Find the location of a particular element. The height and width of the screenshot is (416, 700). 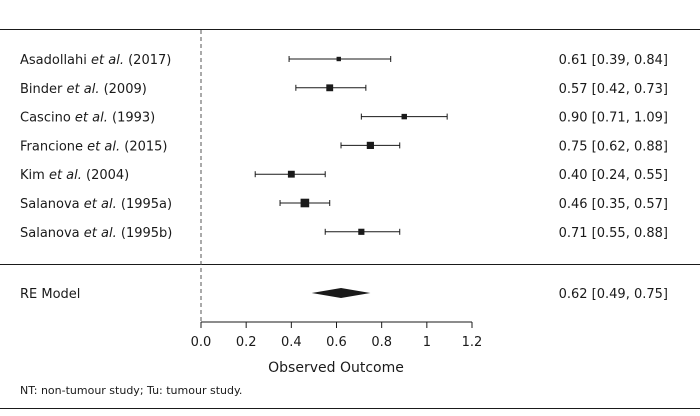

study-label: Salanova et al. (1995b) is located at coordinates (96, 233).